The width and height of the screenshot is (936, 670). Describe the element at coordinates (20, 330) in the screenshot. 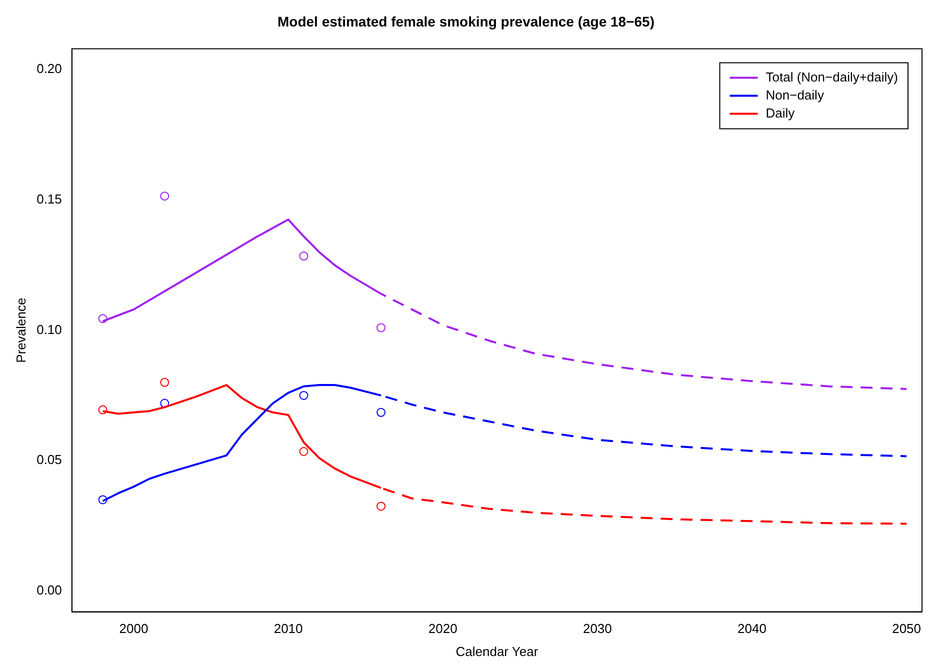

I see `y-axis-title: Prevalence` at that location.